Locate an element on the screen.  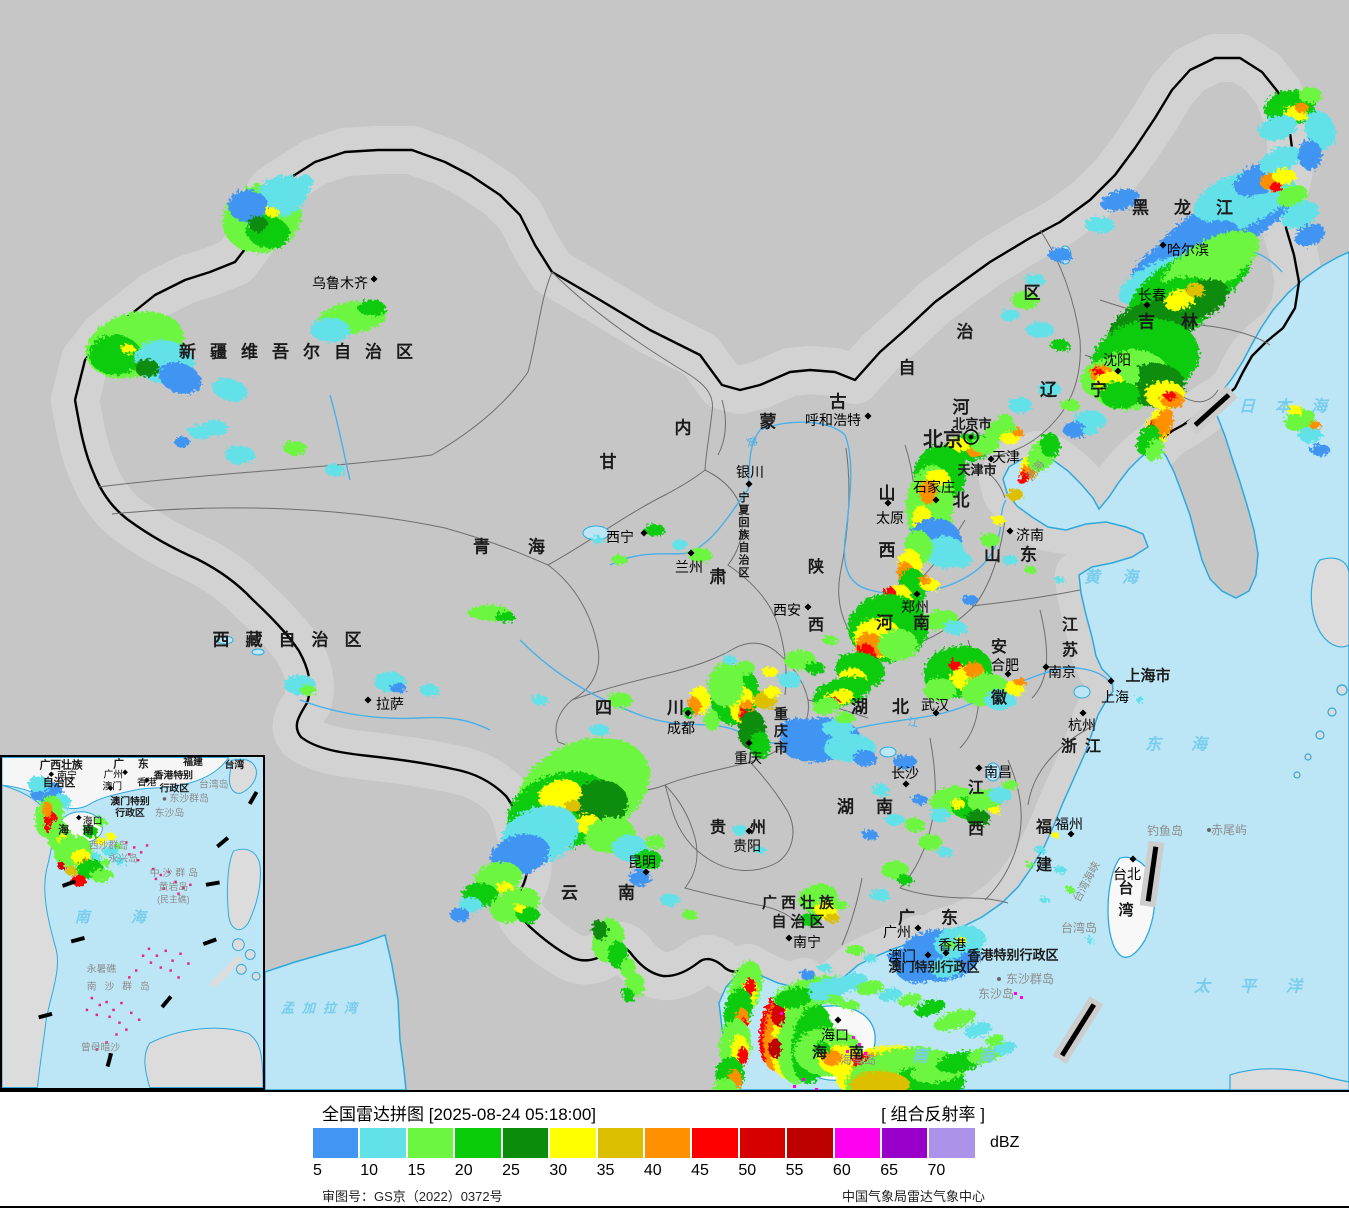
tick-label: 5 is located at coordinates (317, 1170).